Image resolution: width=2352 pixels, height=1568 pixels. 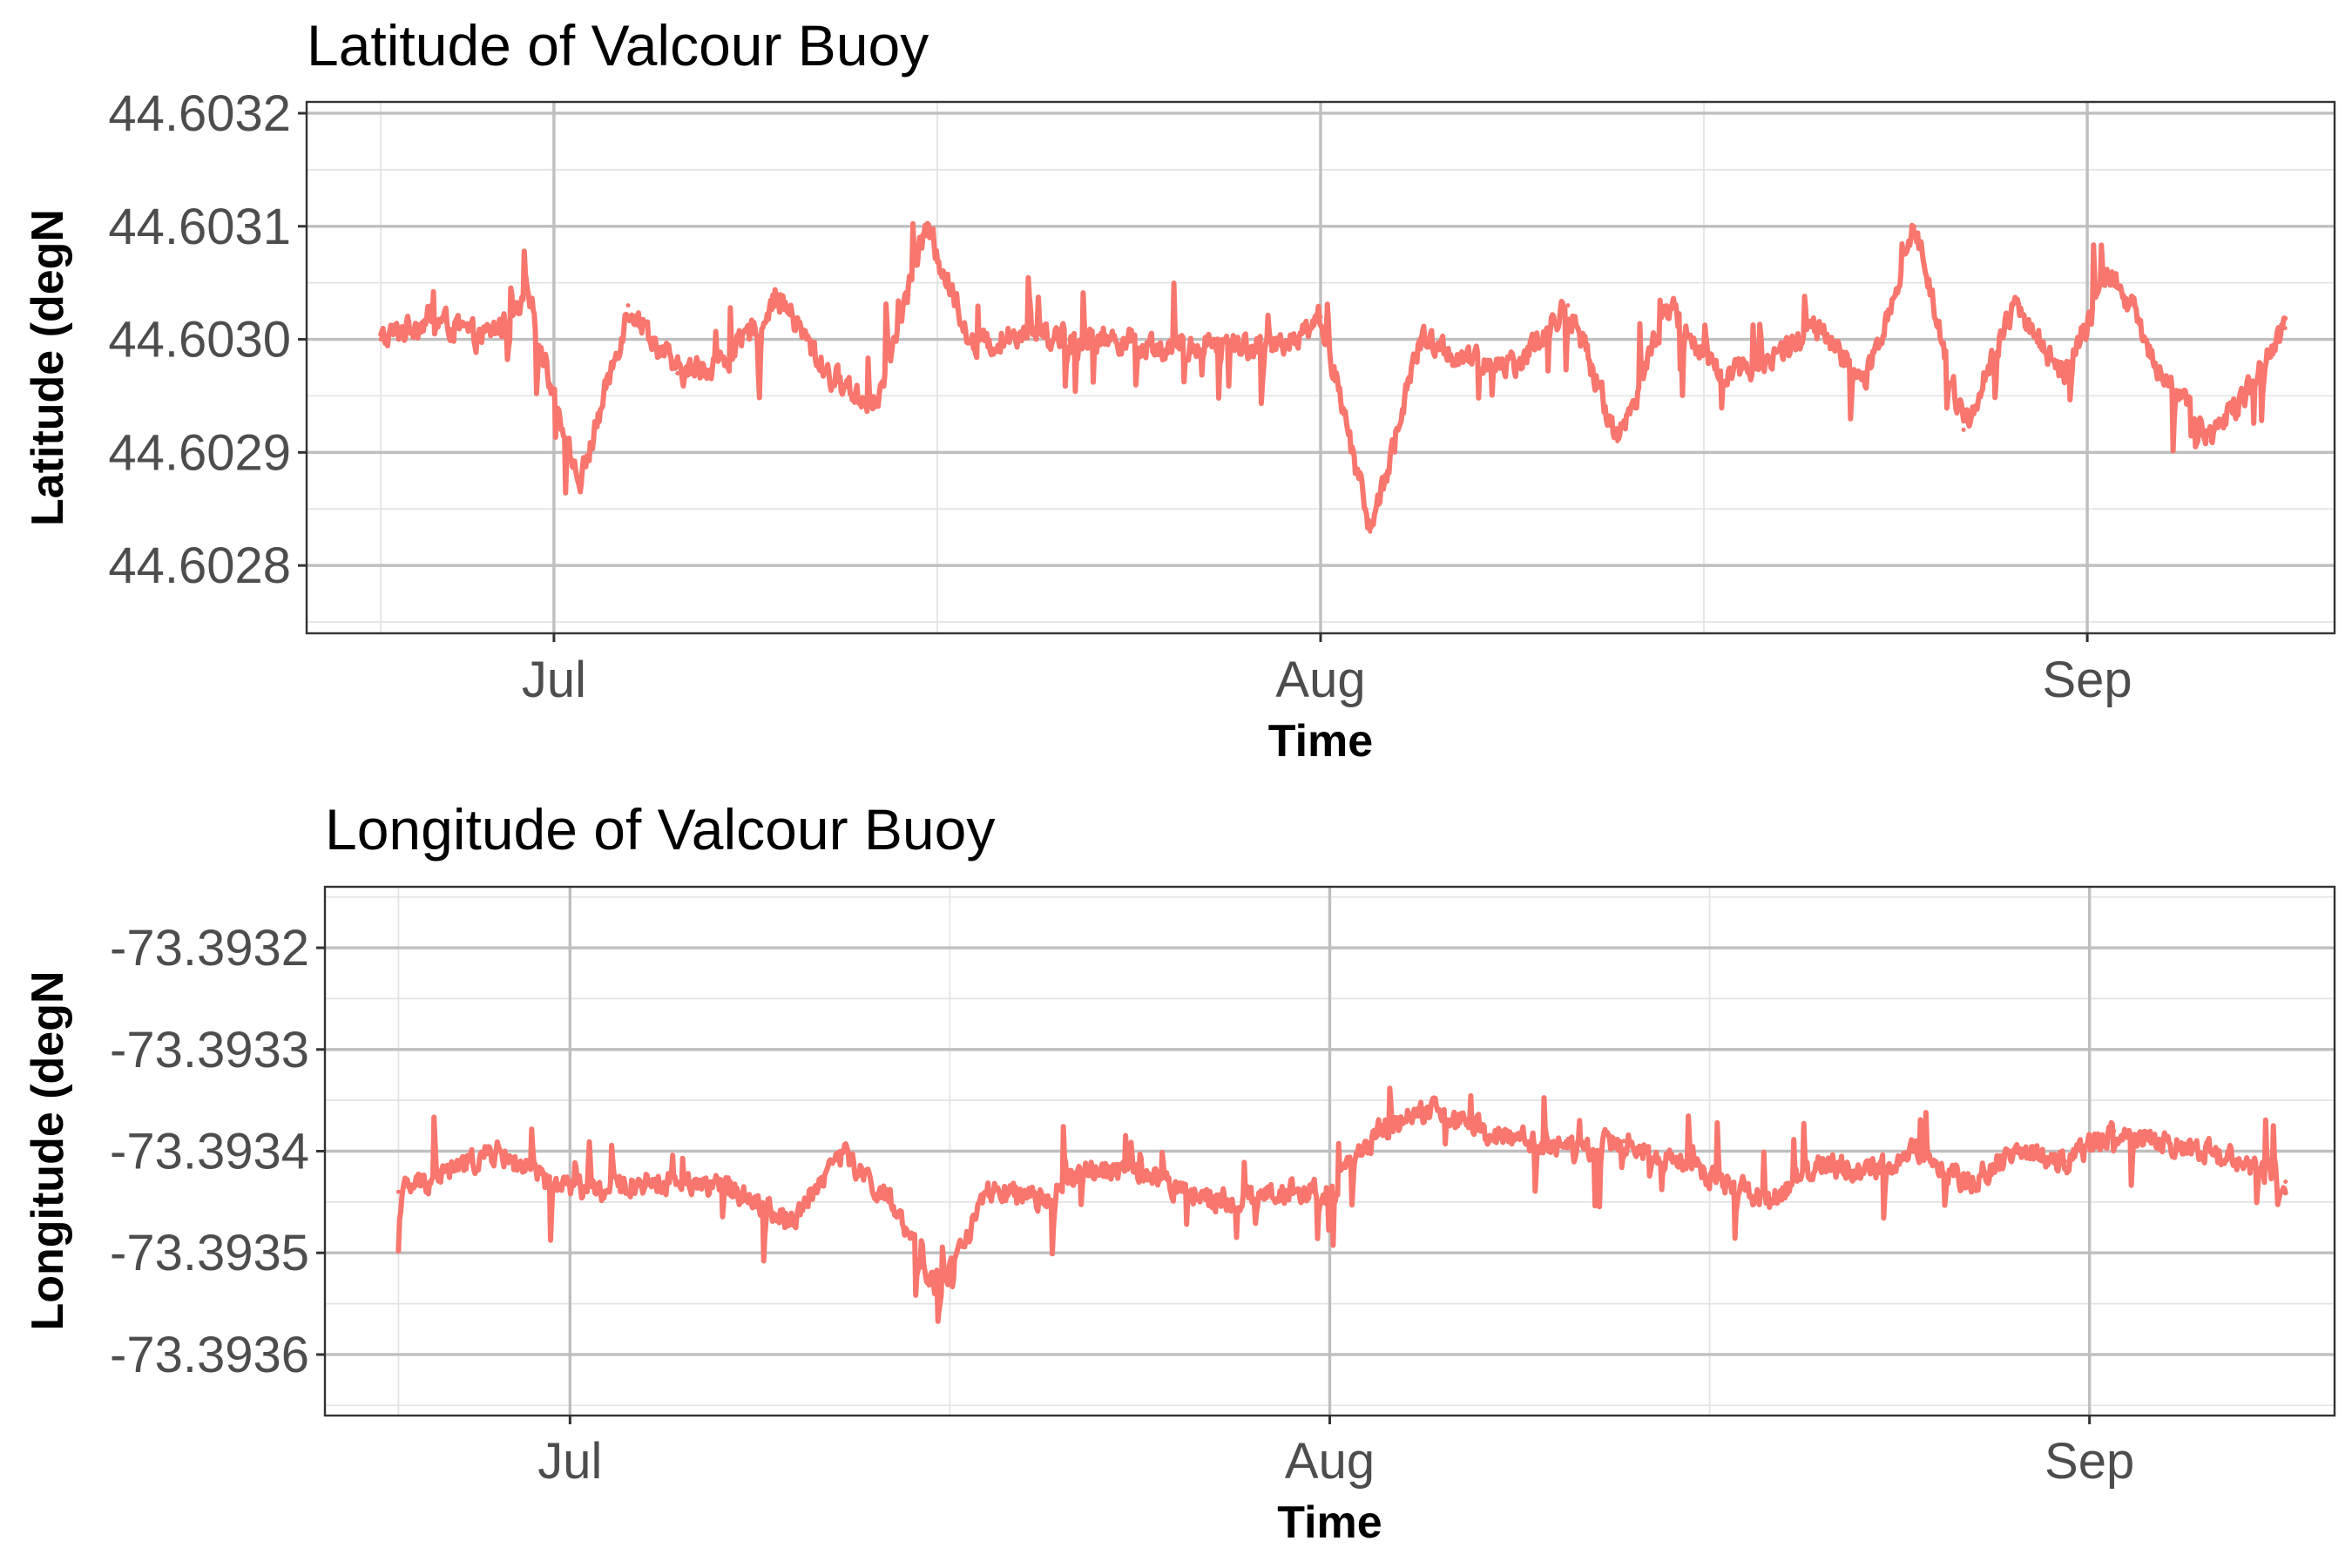 What do you see at coordinates (1341, 1204) in the screenshot?
I see `longitude-series-line` at bounding box center [1341, 1204].